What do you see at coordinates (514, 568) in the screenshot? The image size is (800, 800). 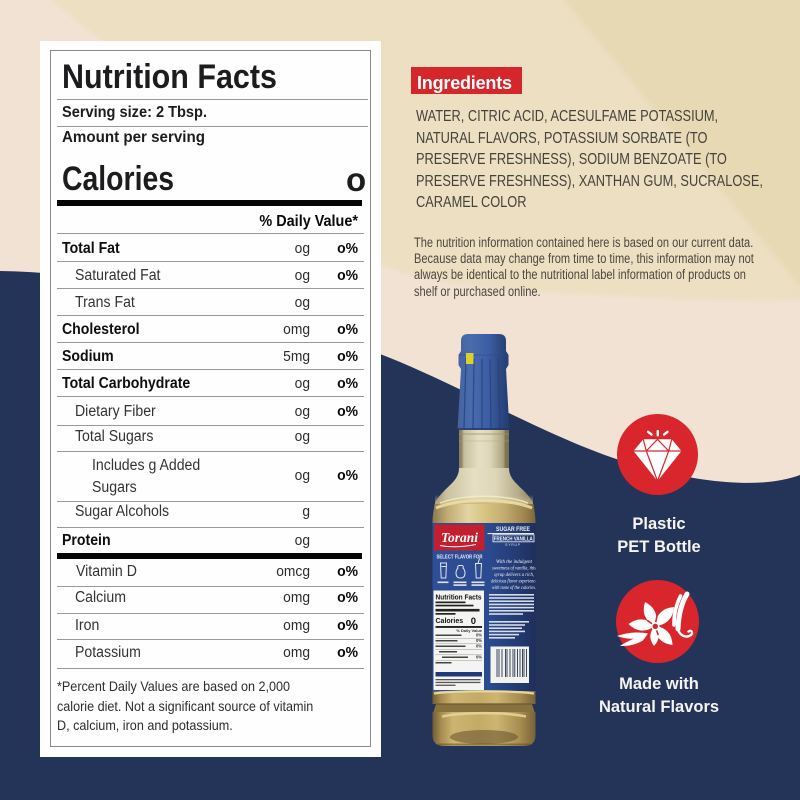 I see `svg-text: sweetness of vanilla, this` at bounding box center [514, 568].